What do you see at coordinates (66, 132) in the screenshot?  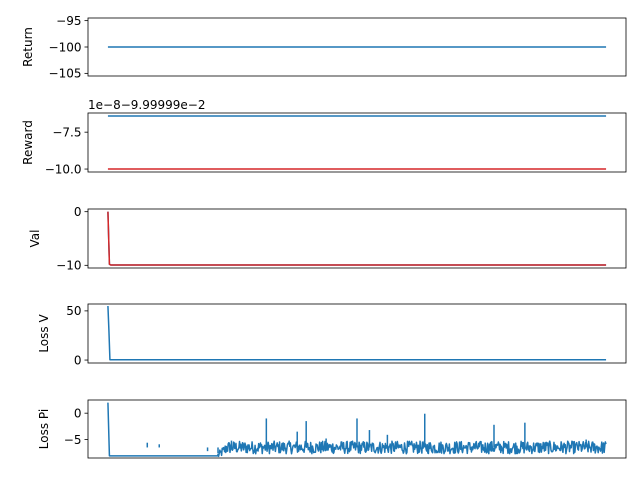 I see `ytick-label: −7.5` at bounding box center [66, 132].